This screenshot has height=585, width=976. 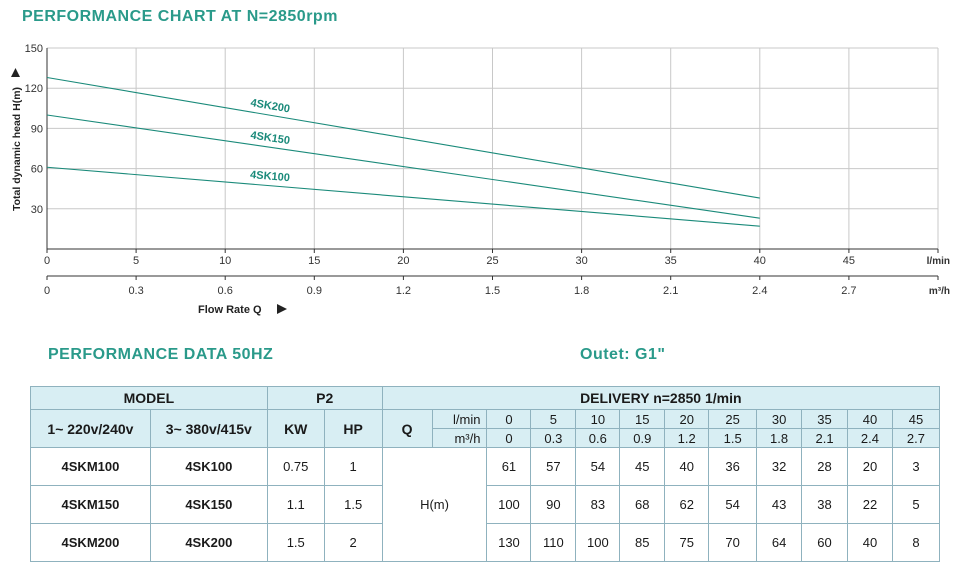 I want to click on x-axis-arrow-icon, so click(x=282, y=309).